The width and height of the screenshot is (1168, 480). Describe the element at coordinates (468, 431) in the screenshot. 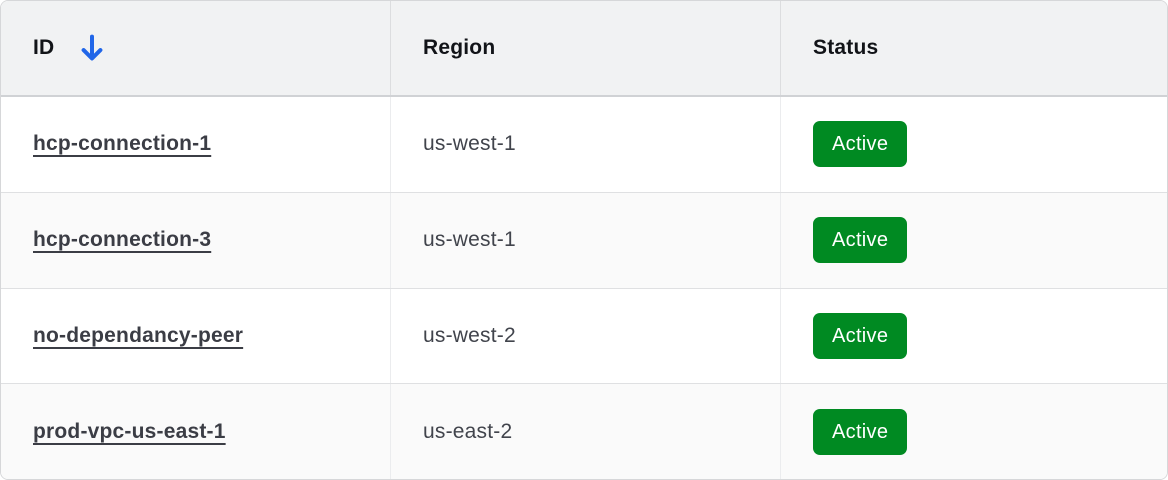

I see `region-value: us-east-2` at that location.